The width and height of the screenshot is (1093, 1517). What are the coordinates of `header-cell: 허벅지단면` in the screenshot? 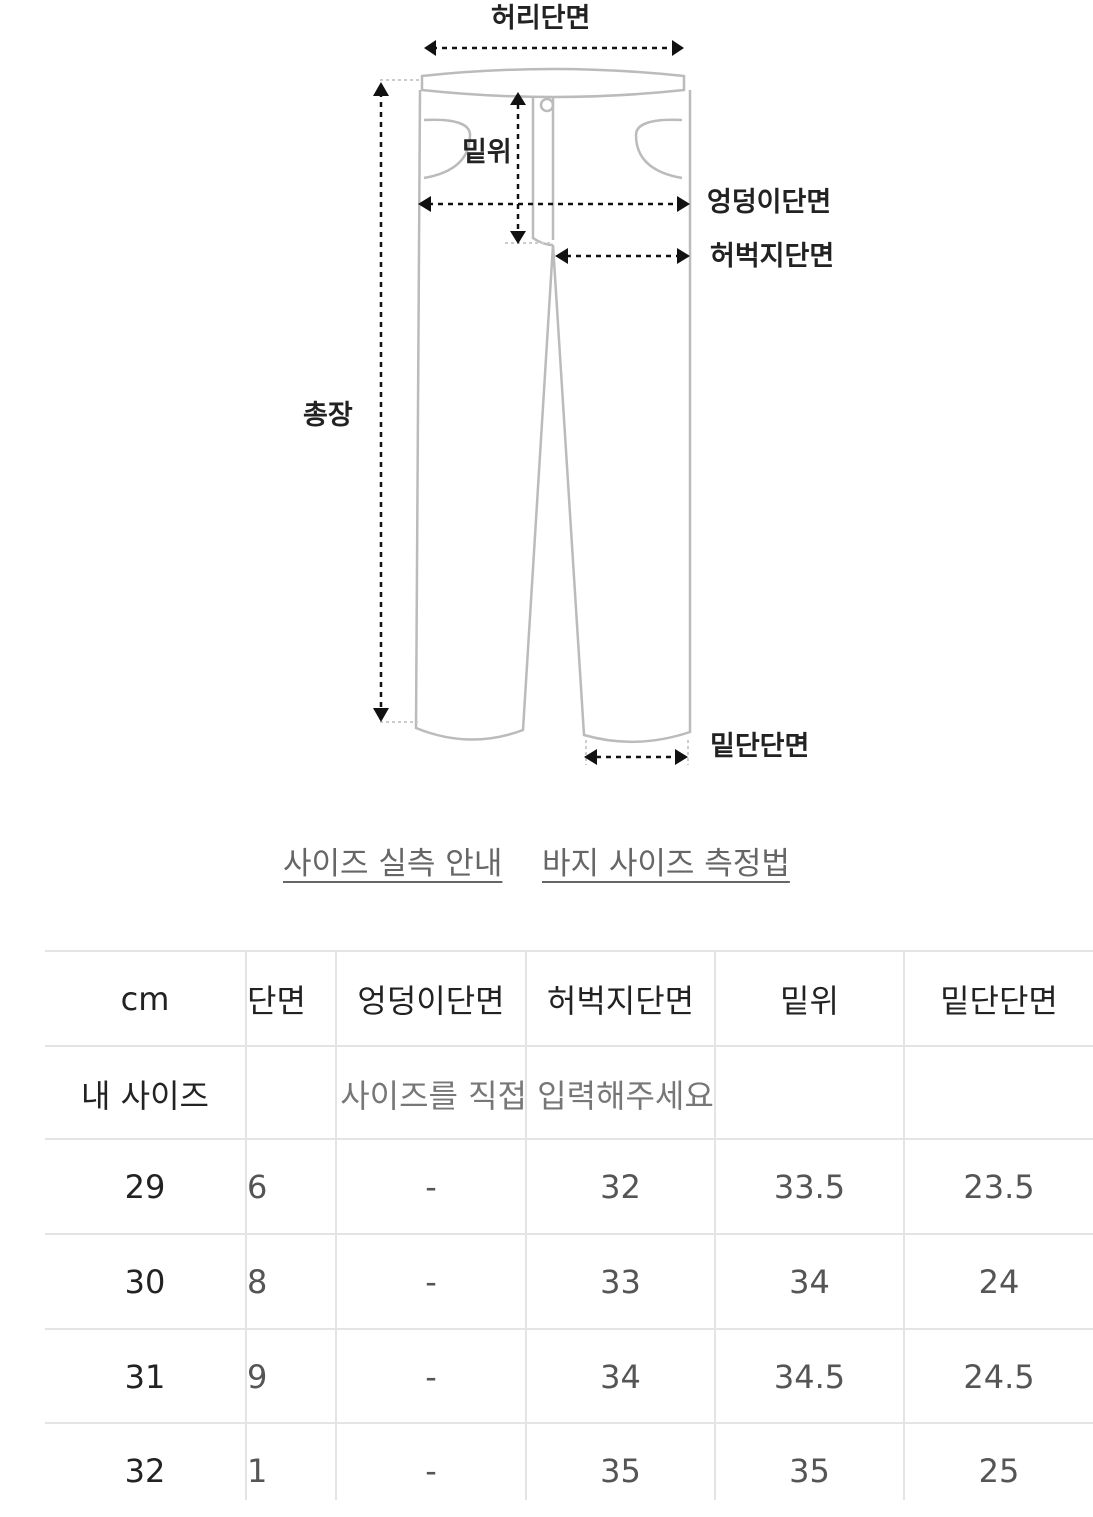 It's located at (620, 1000).